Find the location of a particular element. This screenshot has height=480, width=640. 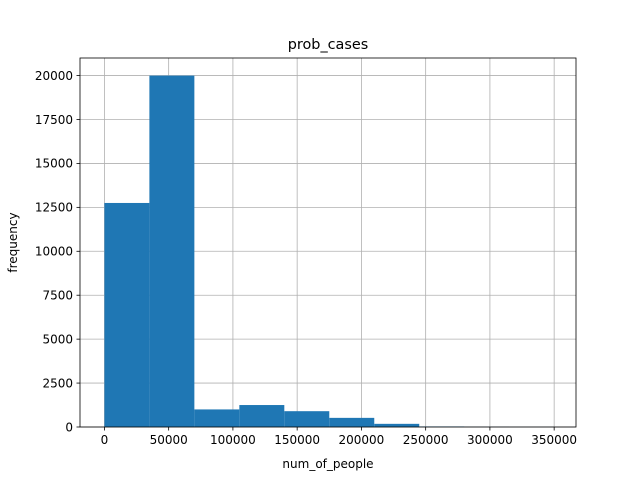

y-axis-label: frequency is located at coordinates (13, 242).